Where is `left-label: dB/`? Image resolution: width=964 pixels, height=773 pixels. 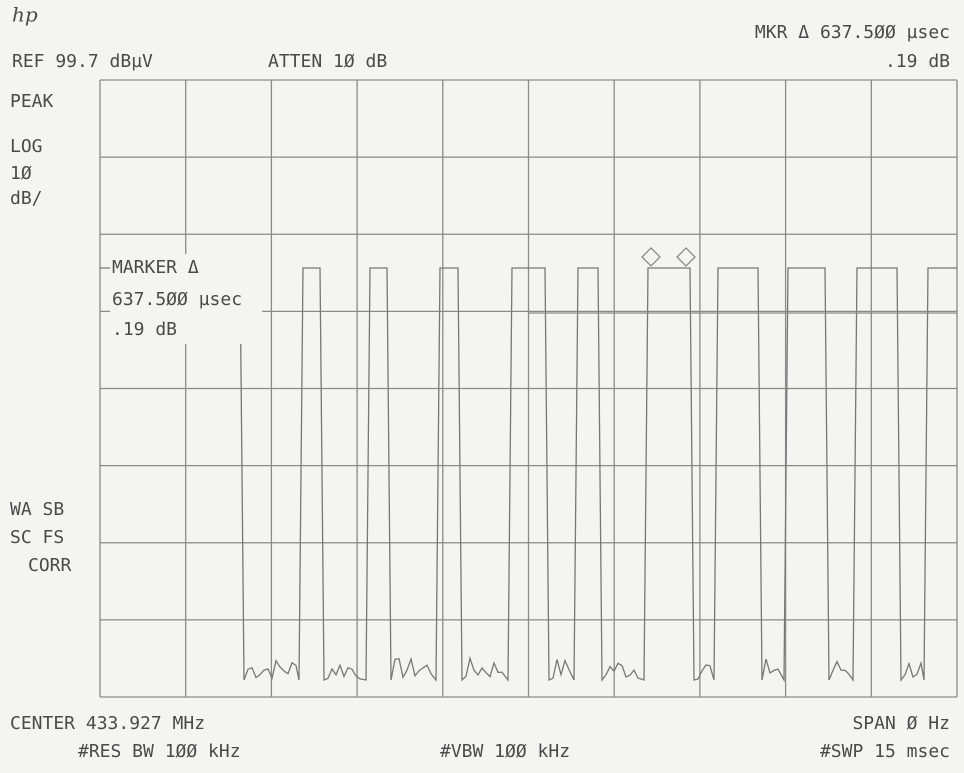 left-label: dB/ is located at coordinates (26, 198).